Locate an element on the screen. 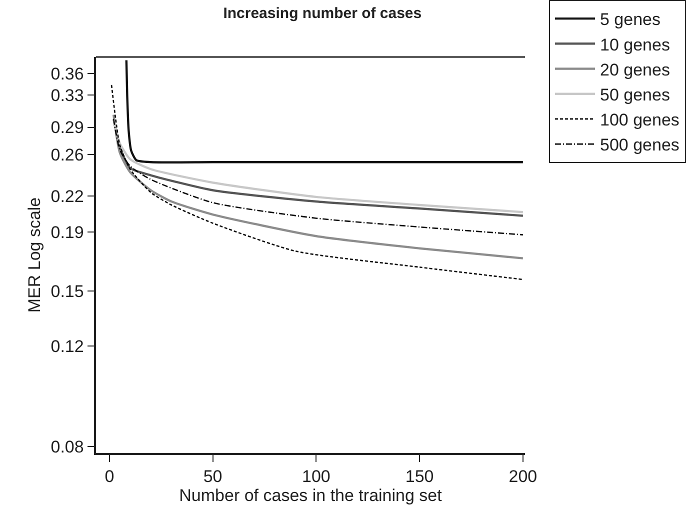 The height and width of the screenshot is (515, 686). y-tick-label: 0.19 is located at coordinates (67, 232).